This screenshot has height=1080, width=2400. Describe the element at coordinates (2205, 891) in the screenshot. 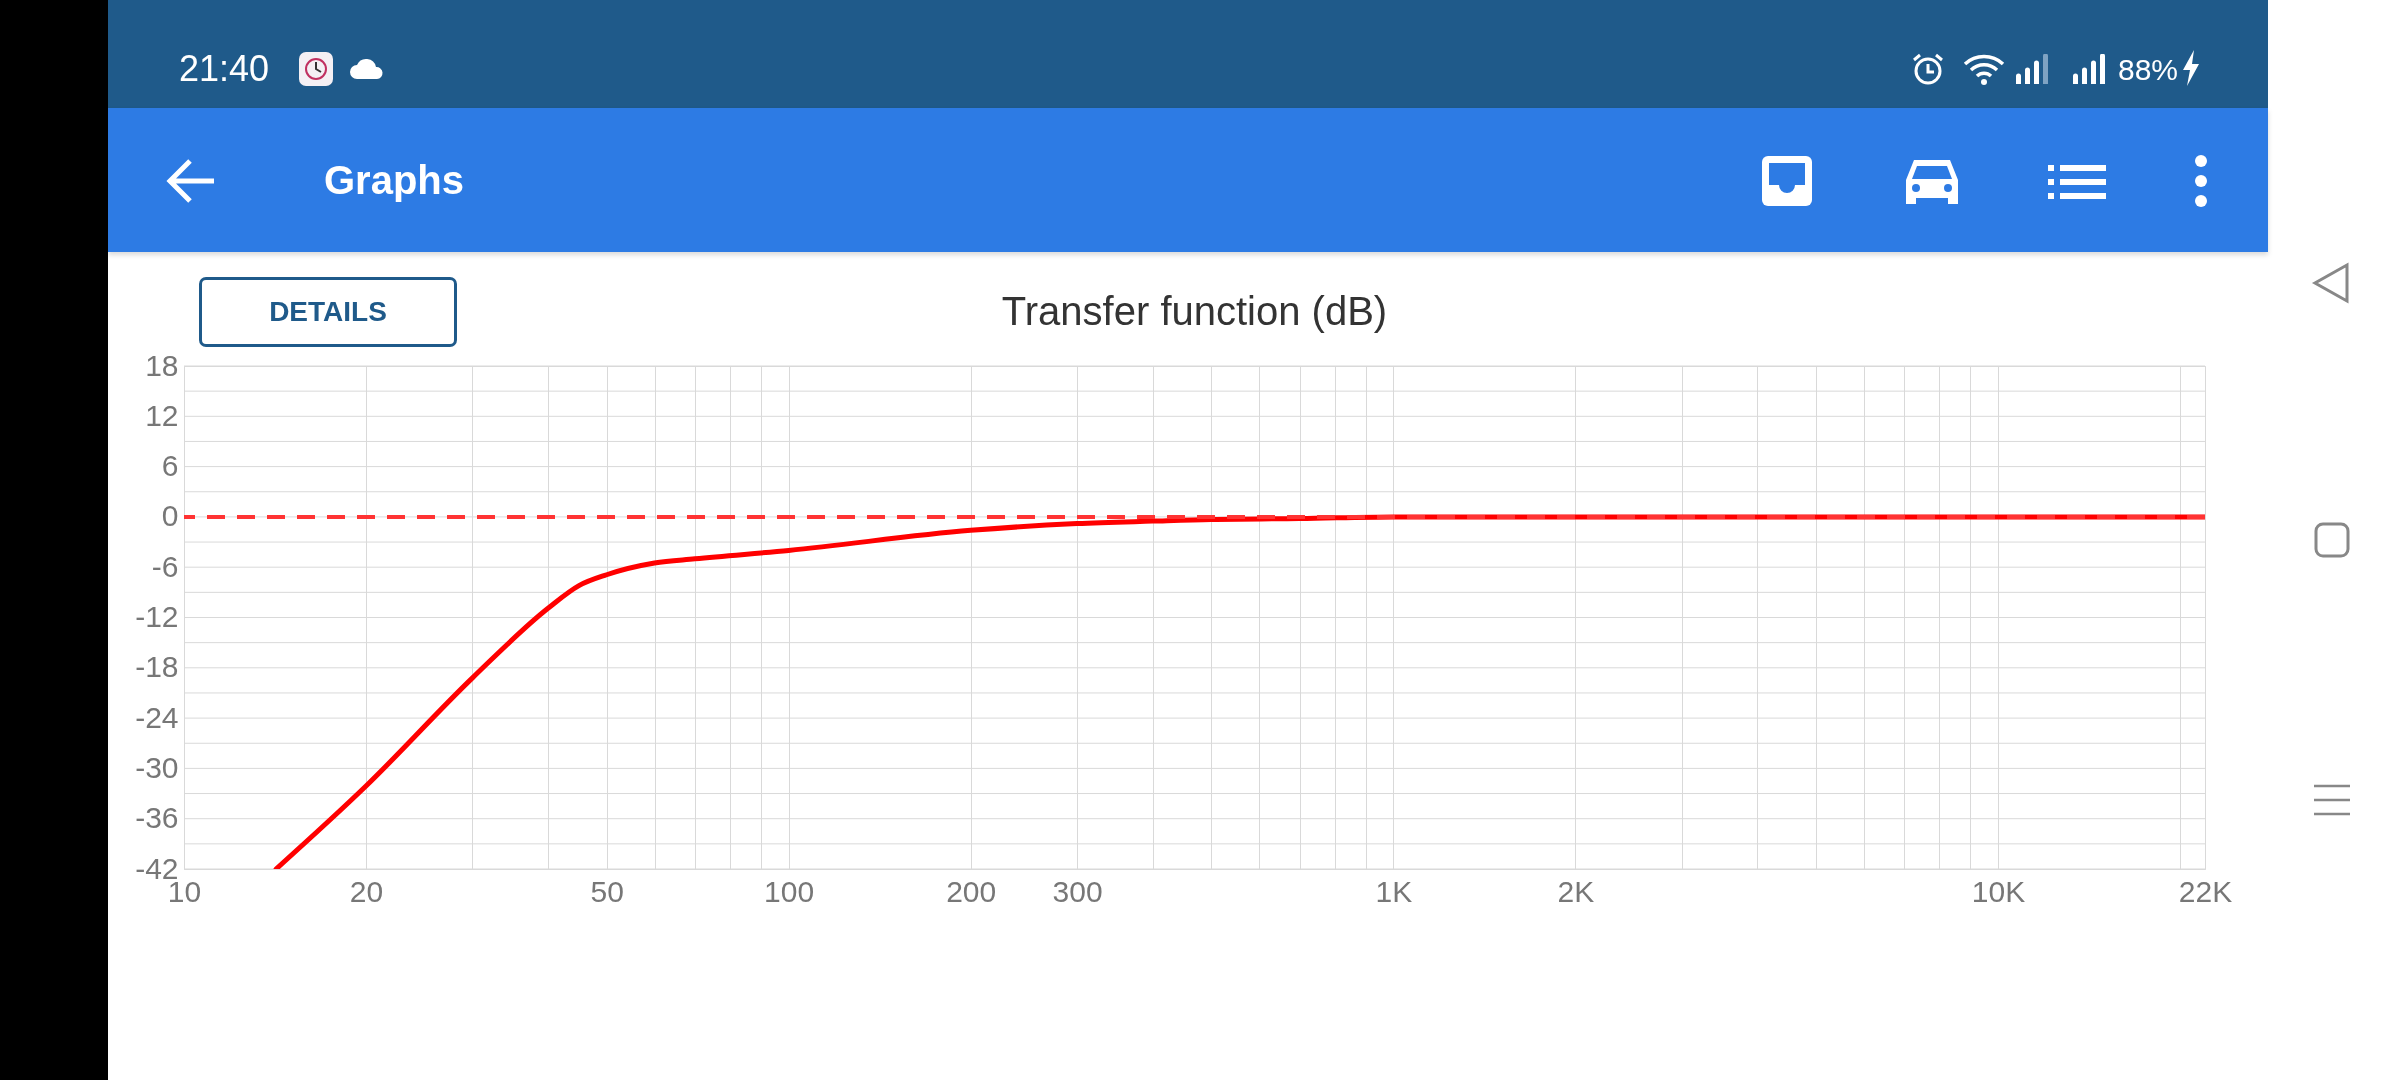

I see `x-tick-label: 22K` at that location.